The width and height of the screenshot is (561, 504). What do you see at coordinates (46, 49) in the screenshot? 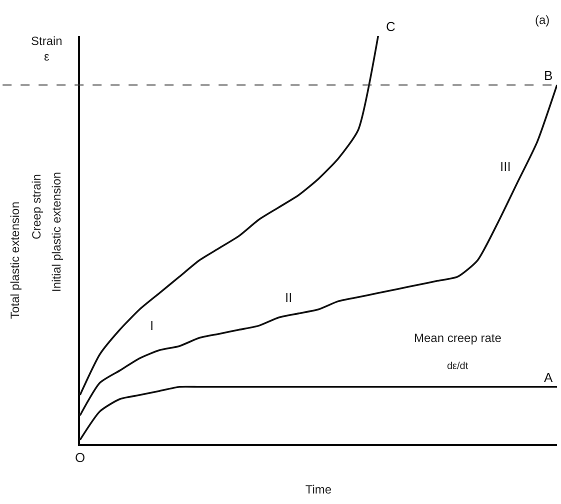
I see `y-axis-title: Strain ε` at bounding box center [46, 49].